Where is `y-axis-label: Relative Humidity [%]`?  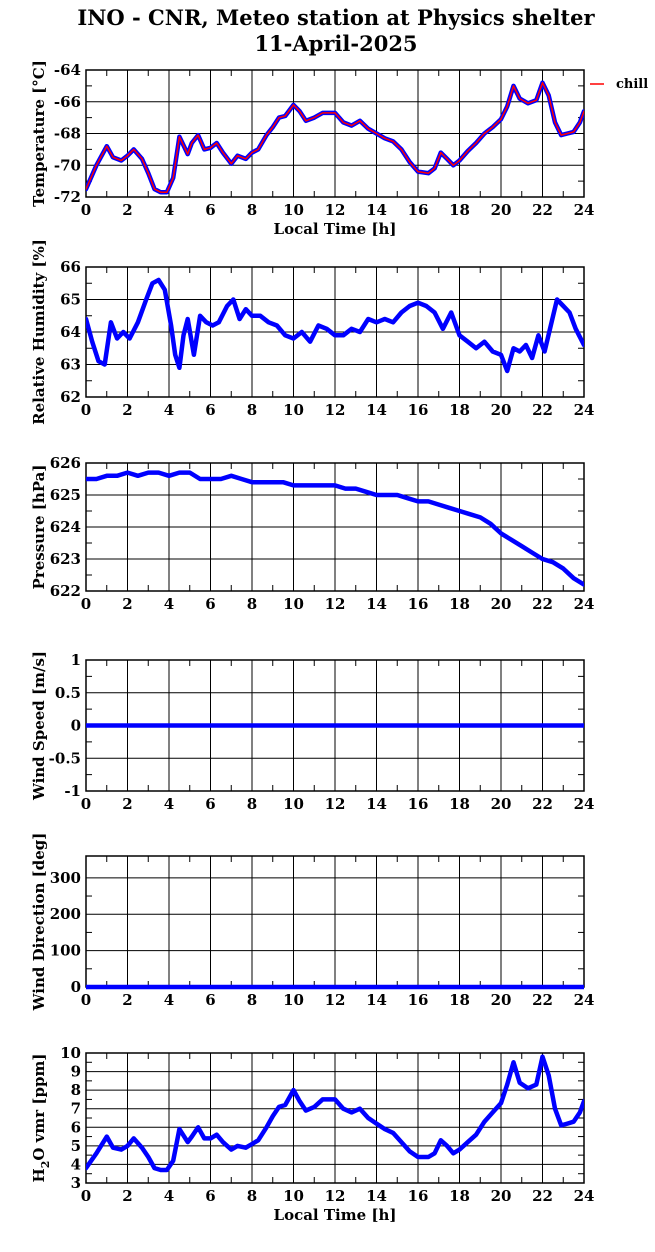 y-axis-label: Relative Humidity [%] is located at coordinates (39, 332).